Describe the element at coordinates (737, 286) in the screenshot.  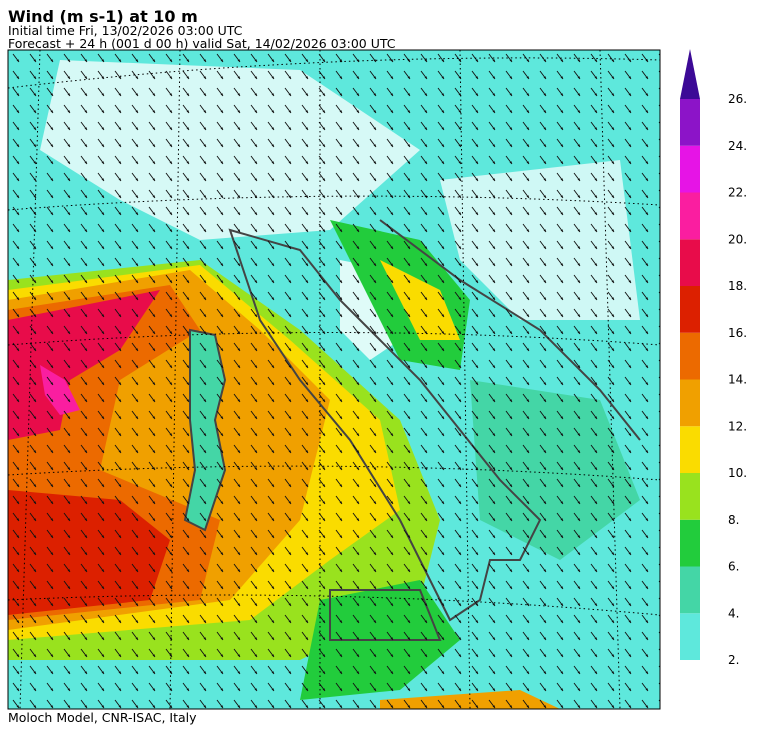
I see `colorbar-label: 18.` at that location.